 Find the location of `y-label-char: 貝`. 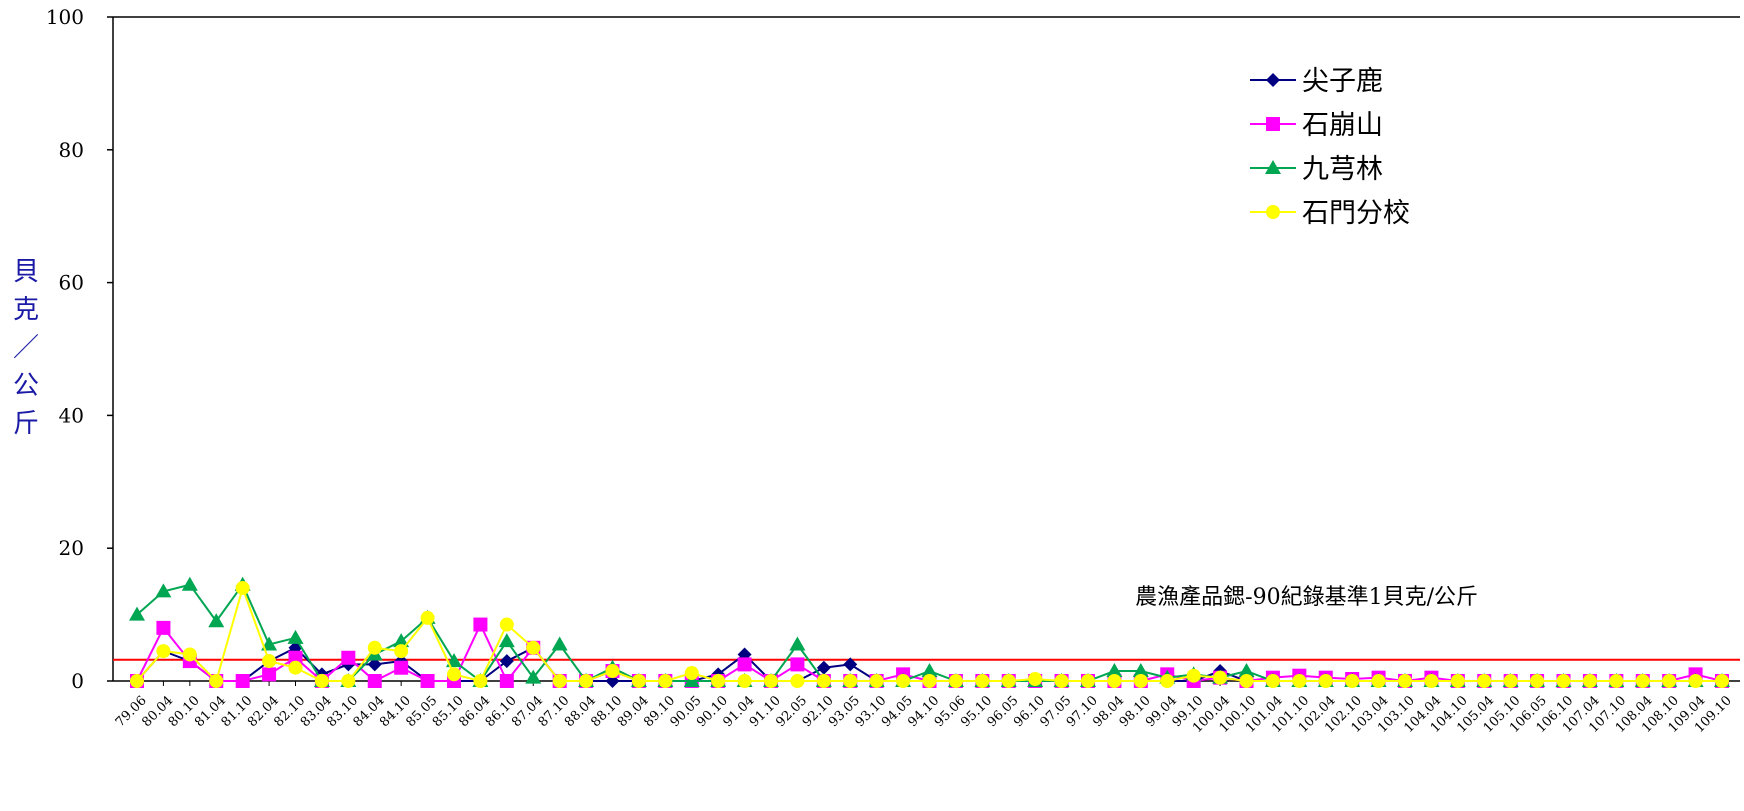

y-label-char: 貝 is located at coordinates (26, 272).